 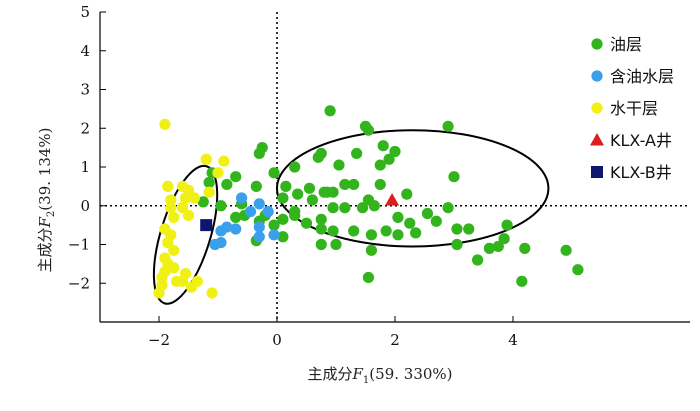 What do you see at coordinates (79, 245) in the screenshot?
I see `y-tick-label: −1` at bounding box center [79, 245].